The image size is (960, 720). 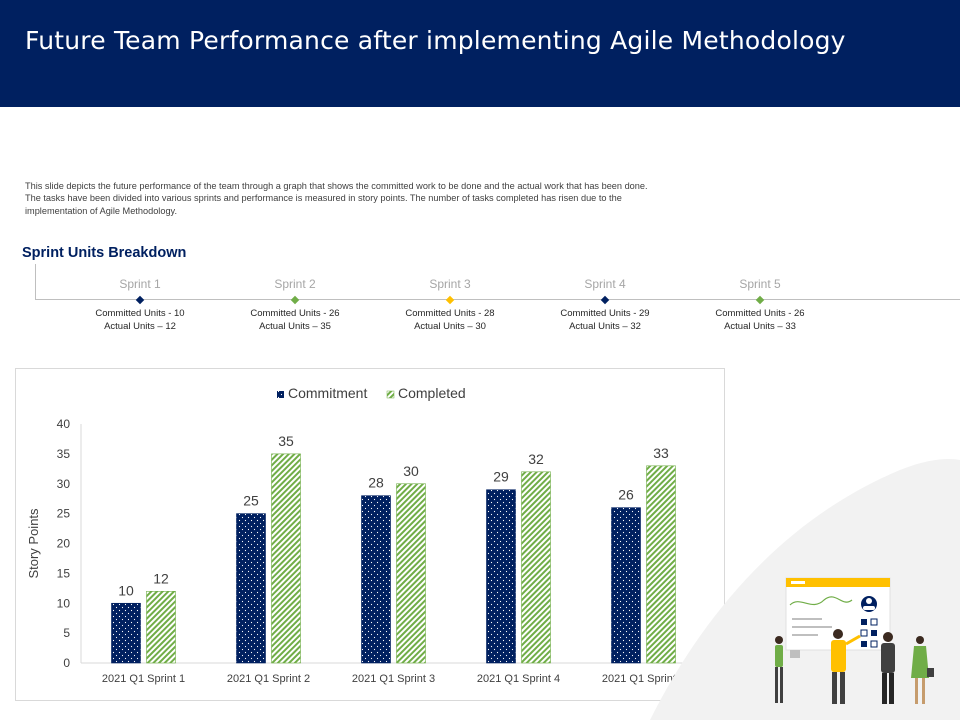 What do you see at coordinates (605, 313) in the screenshot?
I see `sprint-committed-units: Committed Units - 29` at bounding box center [605, 313].